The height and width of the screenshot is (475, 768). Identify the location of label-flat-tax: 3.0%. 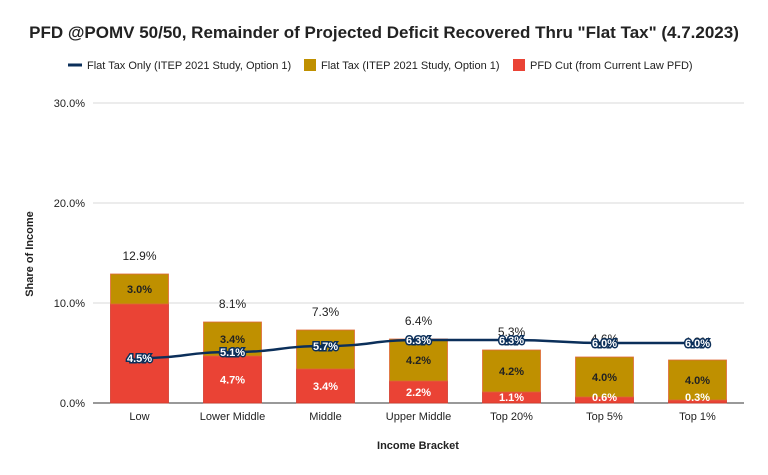
(139, 290).